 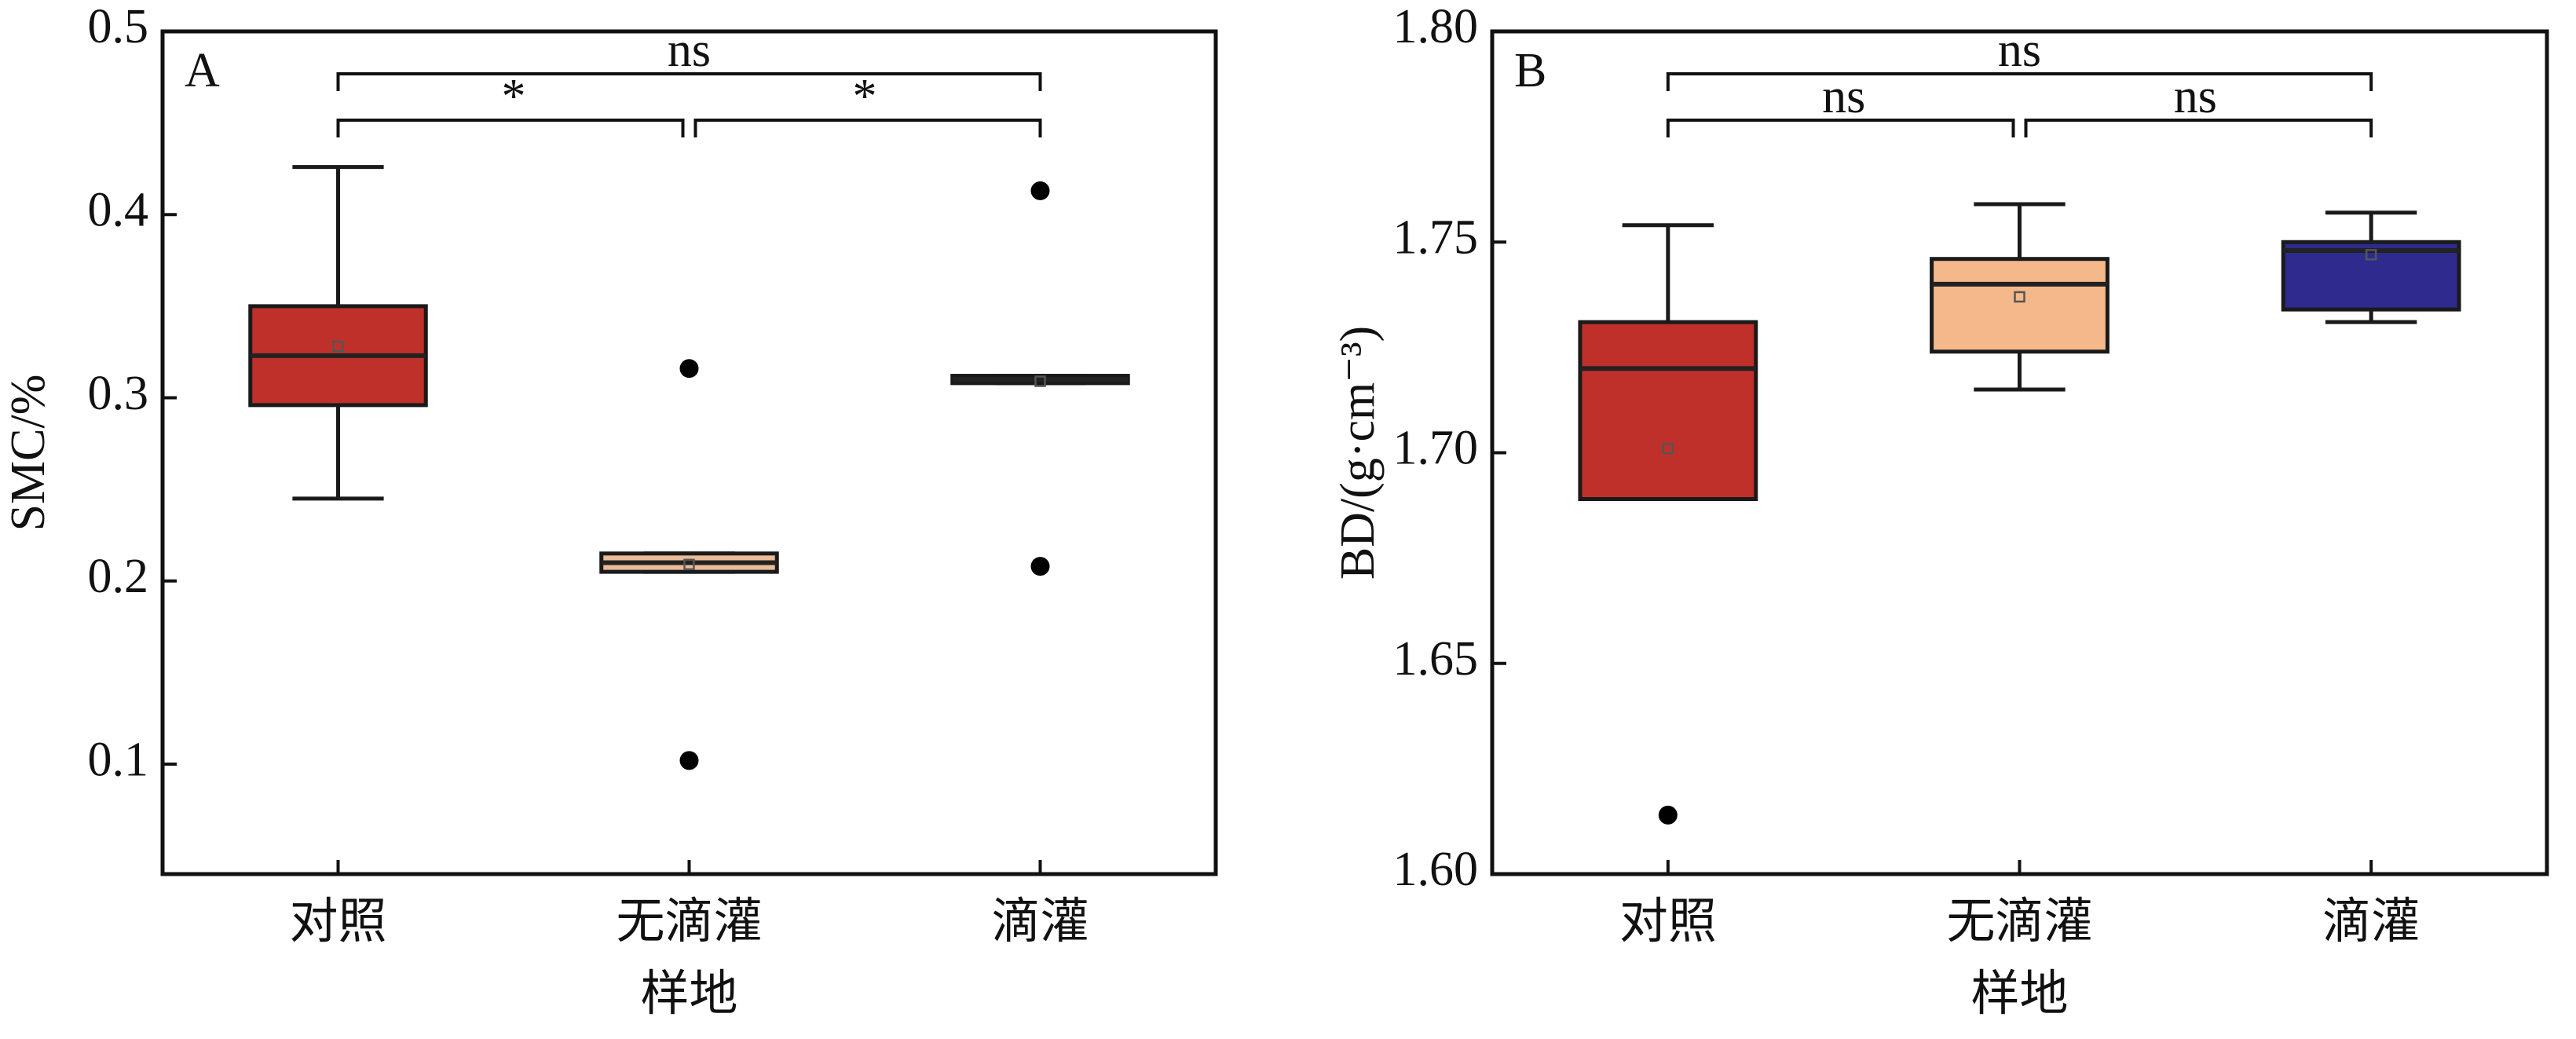 I want to click on y-tick-label: 0.5, so click(x=119, y=26).